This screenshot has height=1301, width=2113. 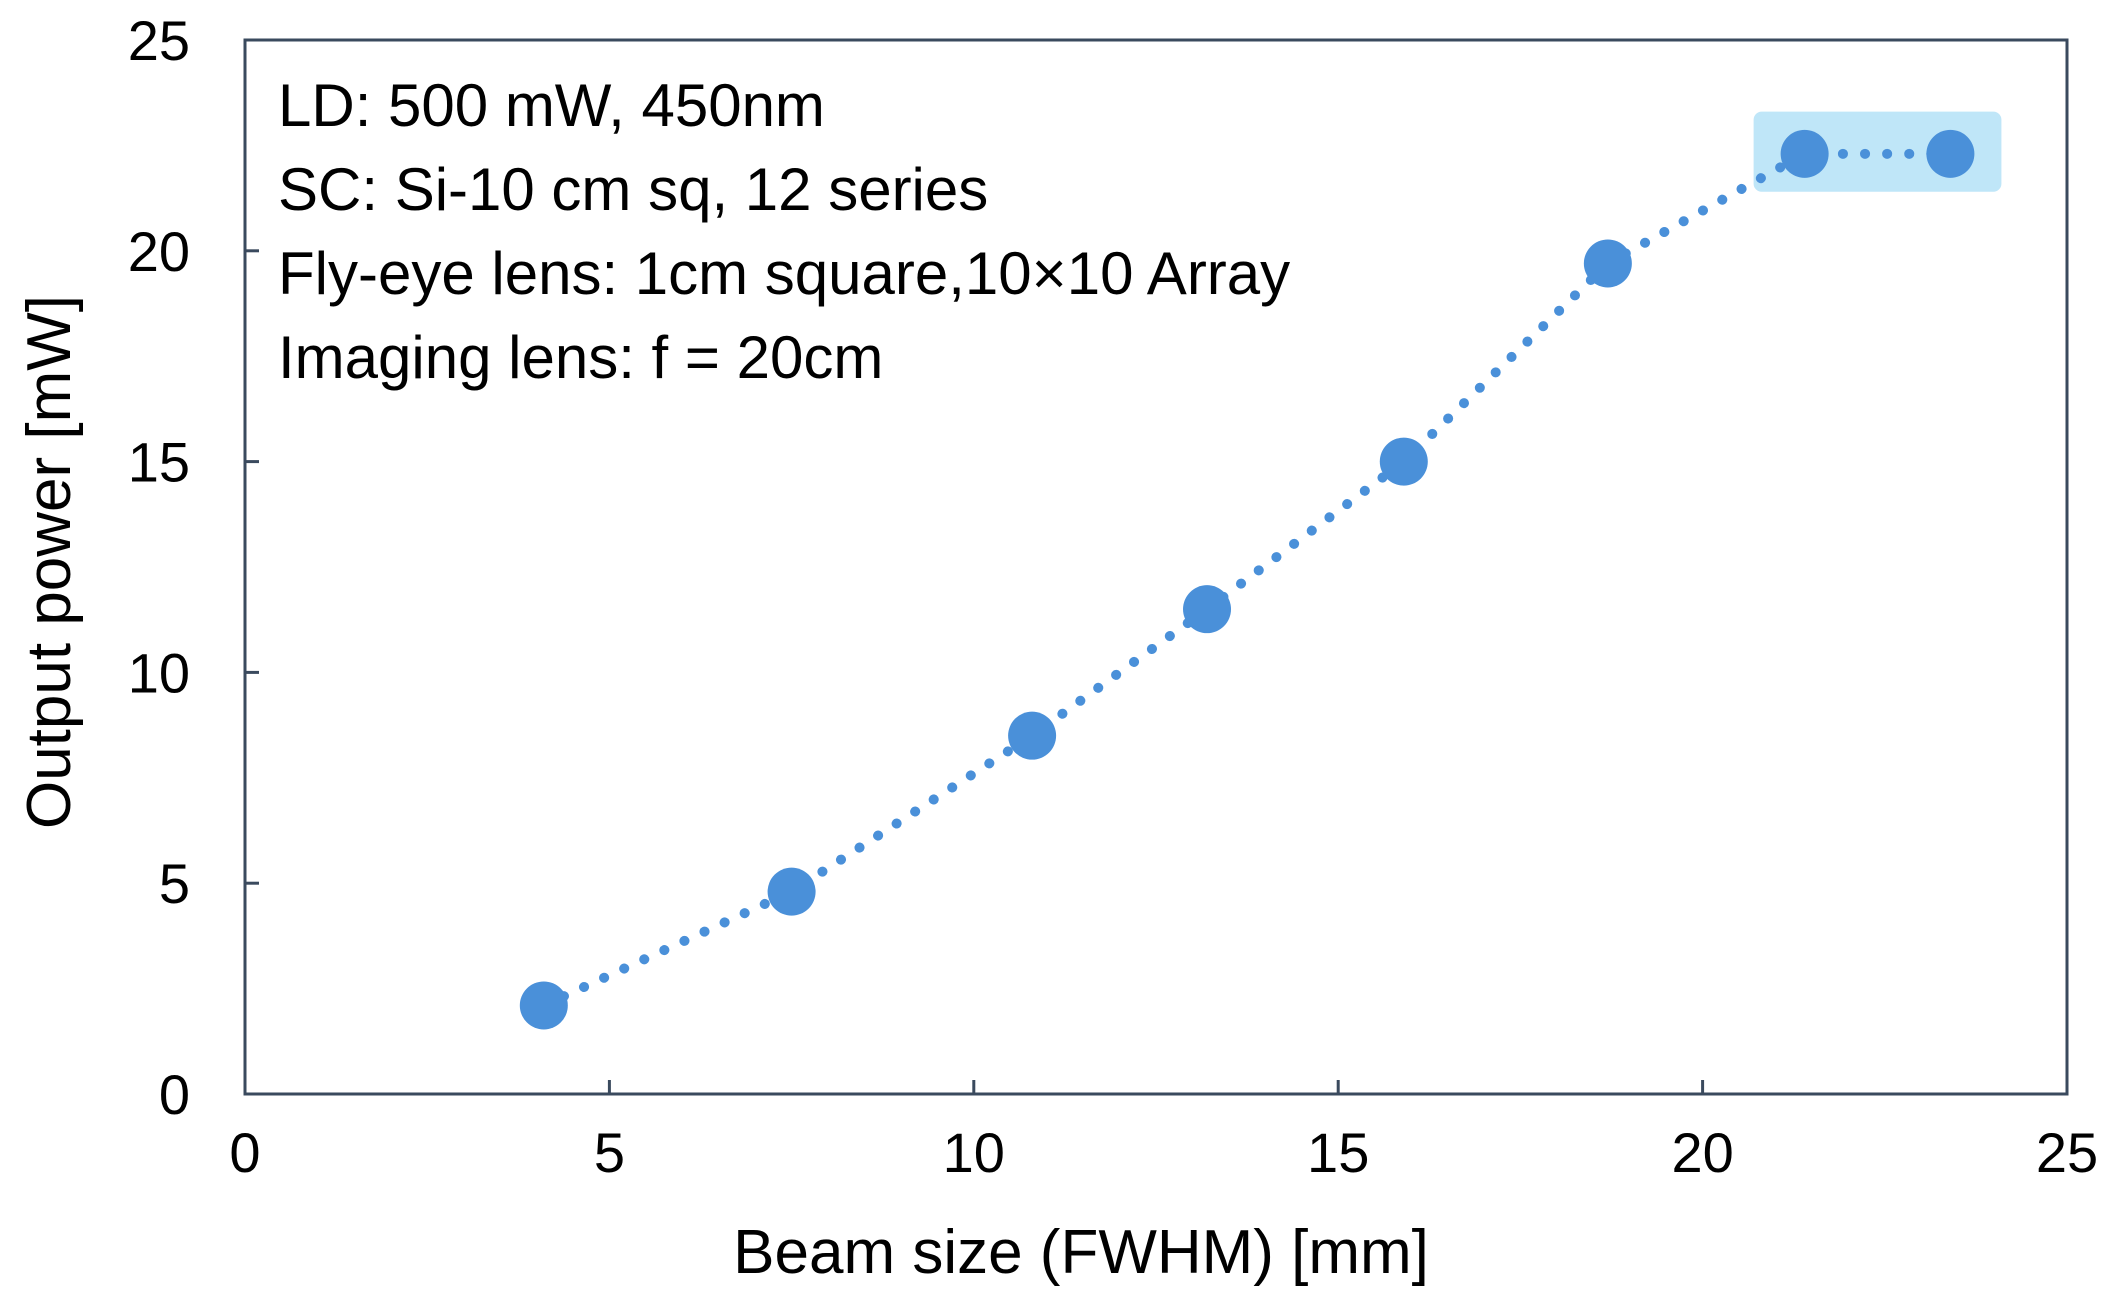 What do you see at coordinates (1081, 1252) in the screenshot?
I see `x-axis-title: Beam size (FWHM) [mm]` at bounding box center [1081, 1252].